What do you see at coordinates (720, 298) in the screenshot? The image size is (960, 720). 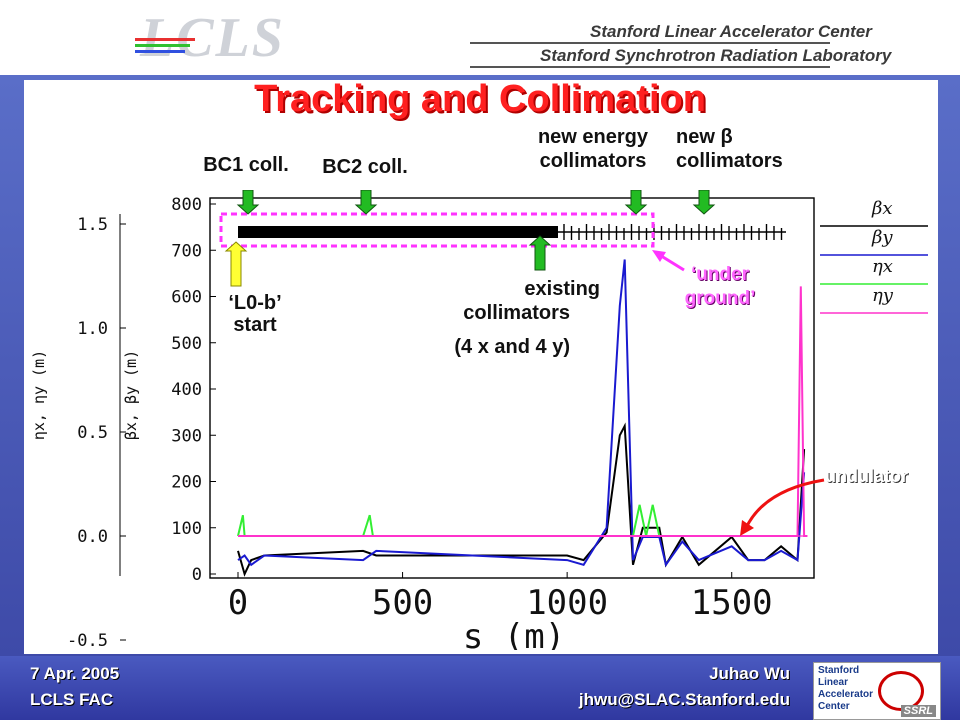 I see `label-underground-2: ground’` at bounding box center [720, 298].